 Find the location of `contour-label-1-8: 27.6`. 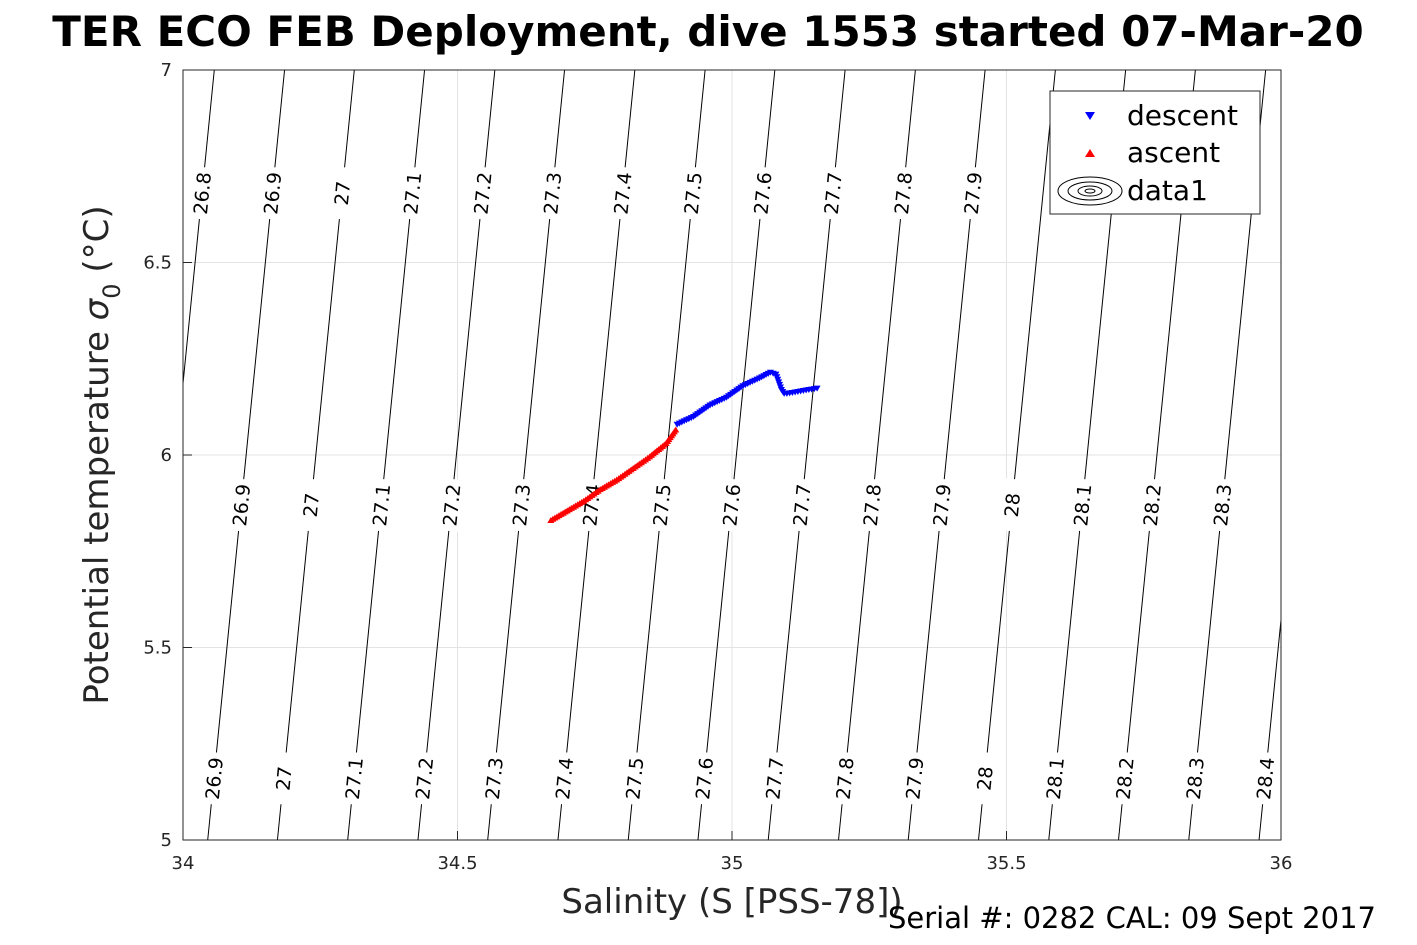

contour-label-1-8: 27.6 is located at coordinates (732, 505).